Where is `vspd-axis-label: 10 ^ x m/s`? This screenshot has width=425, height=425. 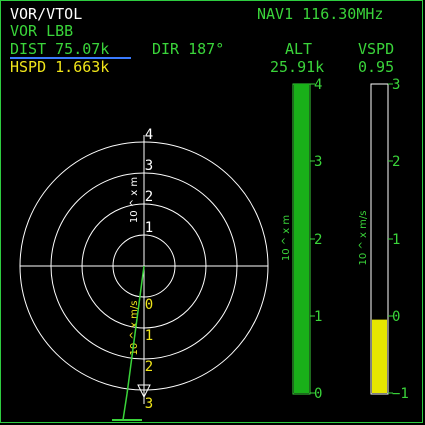 vspd-axis-label: 10 ^ x m/s is located at coordinates (363, 238).